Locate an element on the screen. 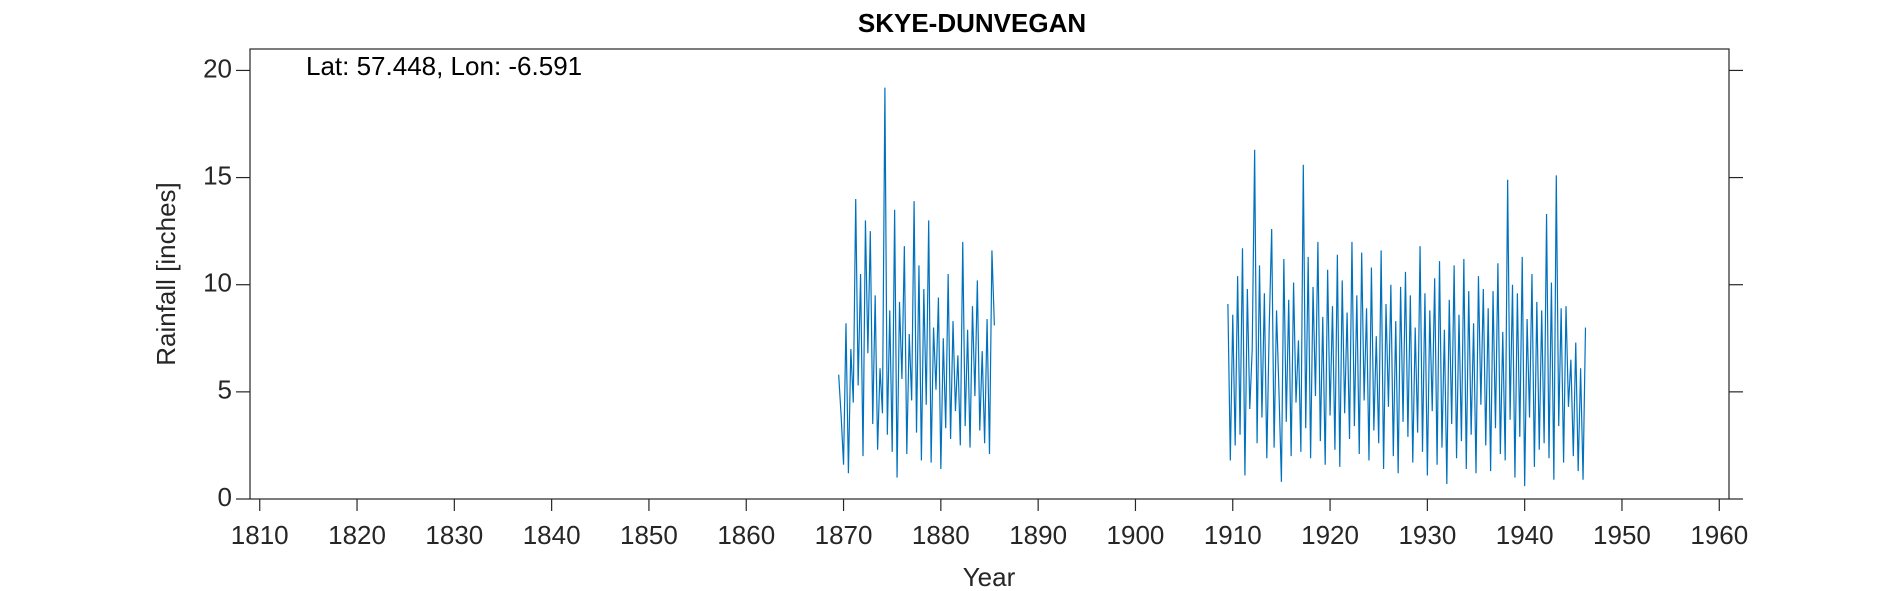 The width and height of the screenshot is (1890, 591). x-tick-label: 1870 is located at coordinates (844, 535).